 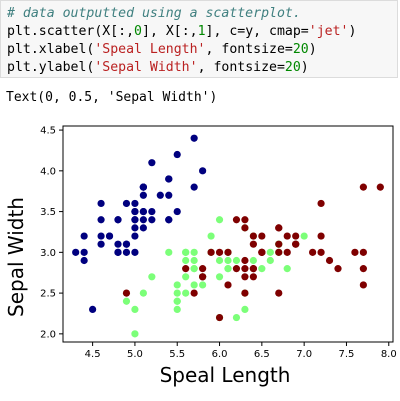 I want to click on code-token: plt.xlabel(, so click(x=51, y=49).